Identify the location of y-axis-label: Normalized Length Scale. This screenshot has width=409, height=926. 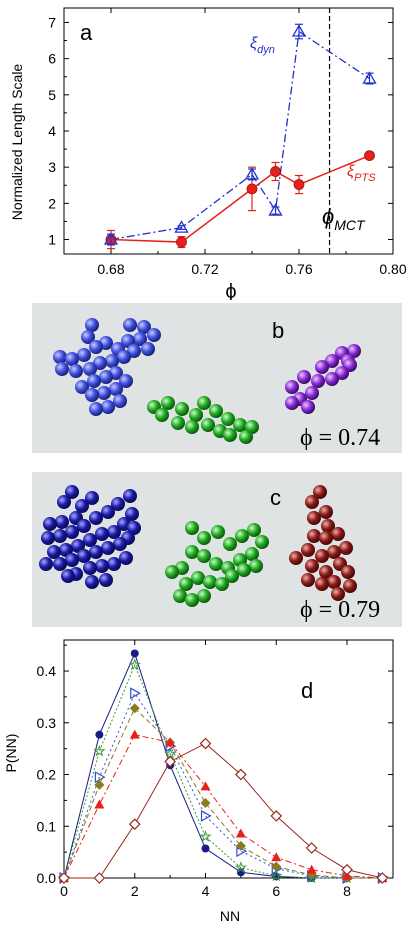
(17, 142).